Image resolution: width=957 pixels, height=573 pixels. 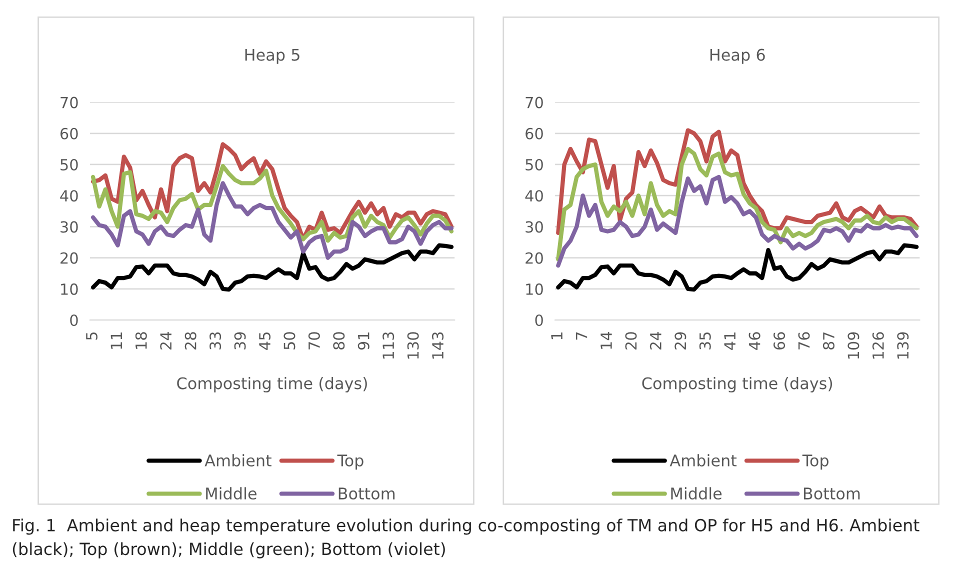 What do you see at coordinates (265, 341) in the screenshot?
I see `x-tick-label: 45` at bounding box center [265, 341].